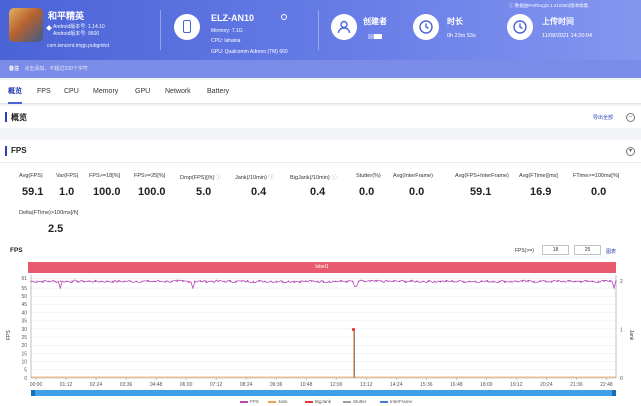  I want to click on collapse-fps-icon: ▾, so click(630, 151).